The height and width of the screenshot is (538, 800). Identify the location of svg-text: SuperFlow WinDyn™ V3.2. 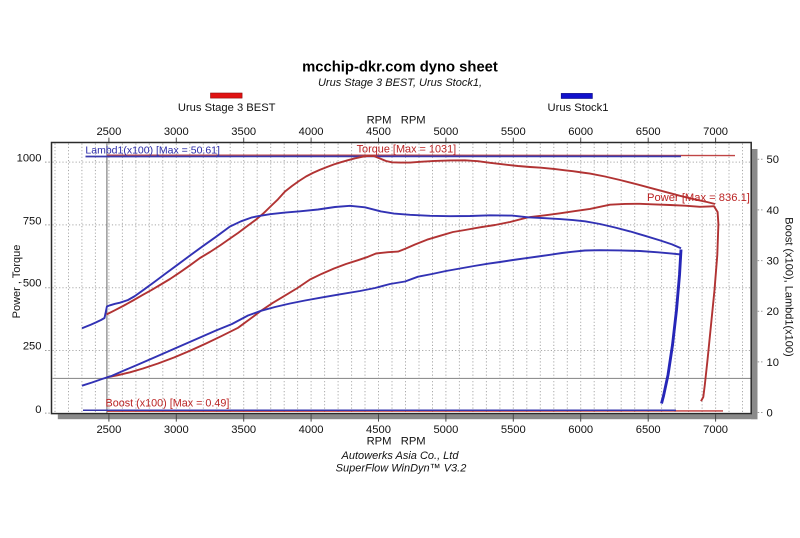
(401, 468).